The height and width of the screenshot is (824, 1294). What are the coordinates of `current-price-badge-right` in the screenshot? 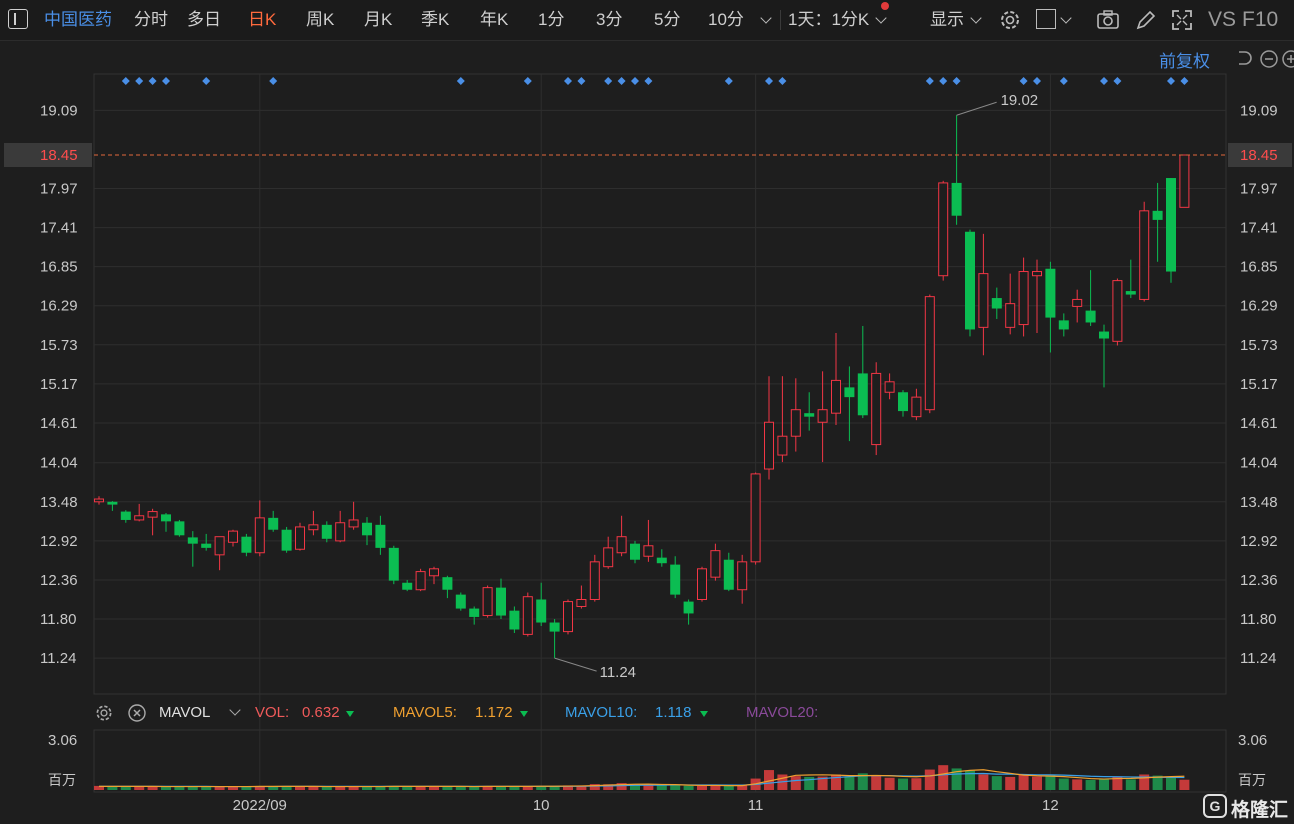 It's located at (1260, 155).